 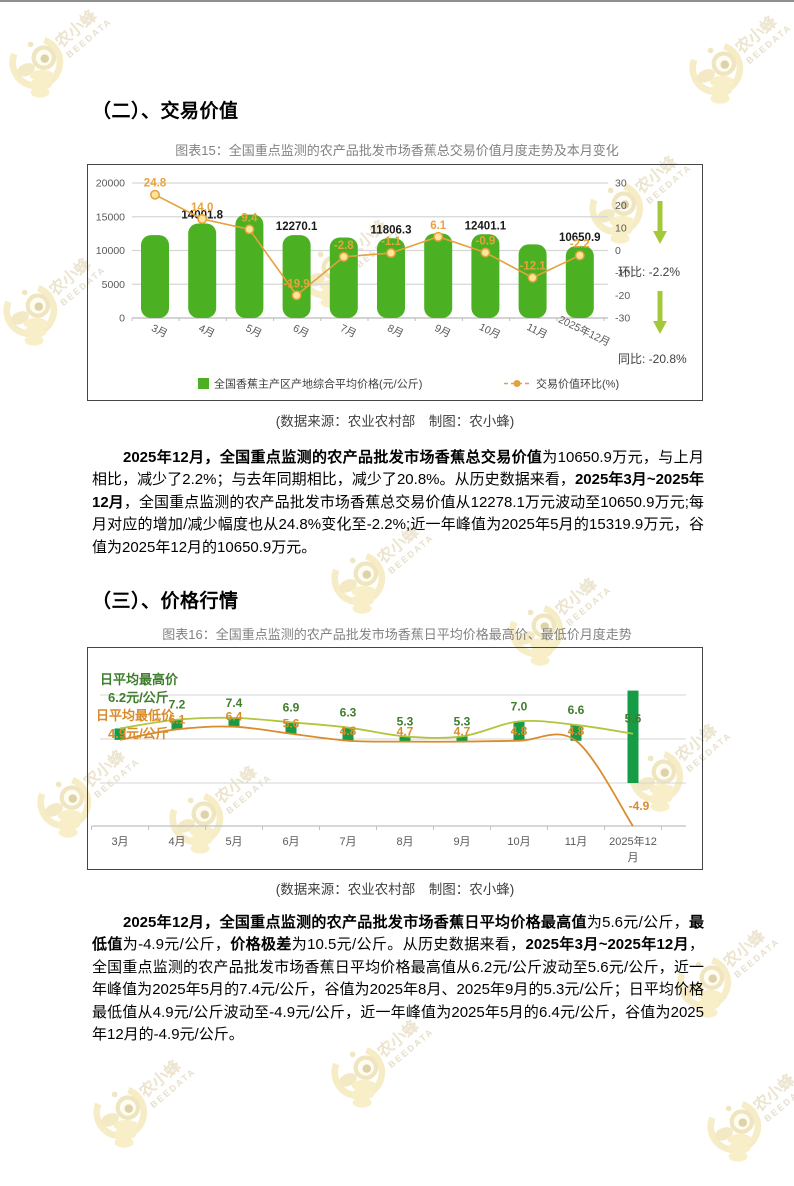 I want to click on svg-text: 4.9元/公斤, so click(x=138, y=733).